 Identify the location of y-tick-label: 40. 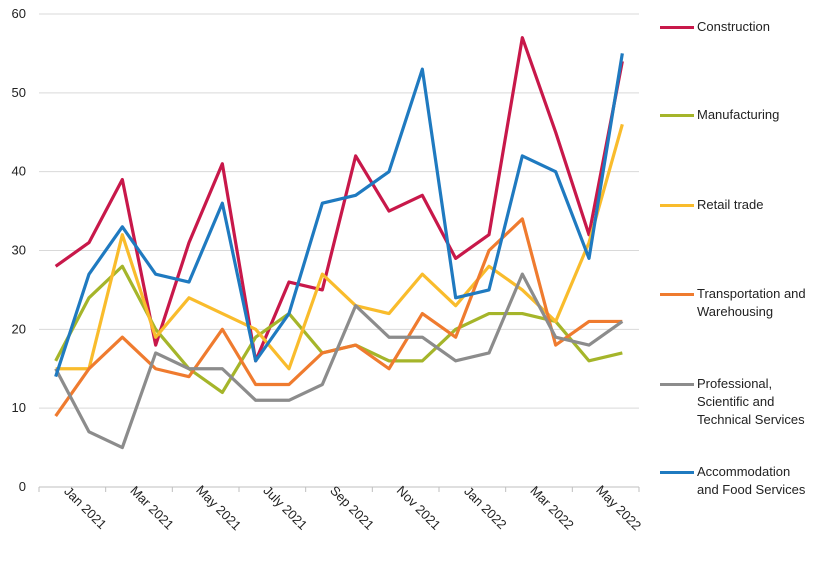
(19, 171).